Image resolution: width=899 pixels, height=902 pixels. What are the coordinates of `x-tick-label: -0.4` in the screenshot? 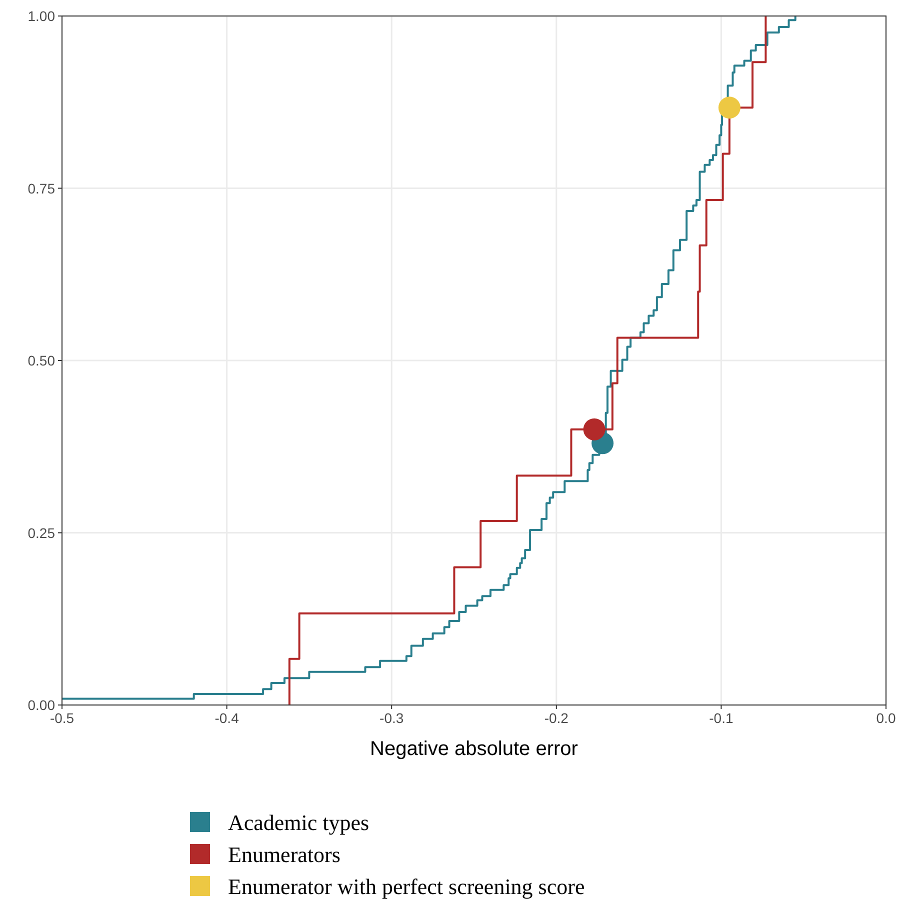 It's located at (227, 718).